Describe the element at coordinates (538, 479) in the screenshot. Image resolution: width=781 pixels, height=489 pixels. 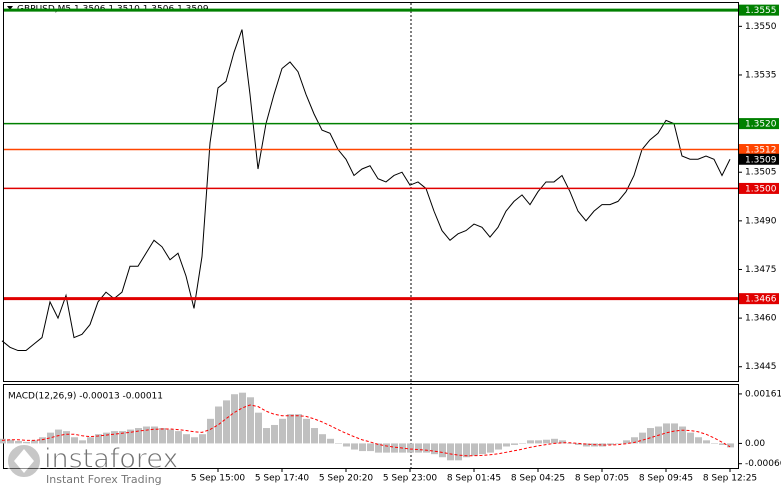
I see `x-tick-label: 8 Sep 04:25` at that location.